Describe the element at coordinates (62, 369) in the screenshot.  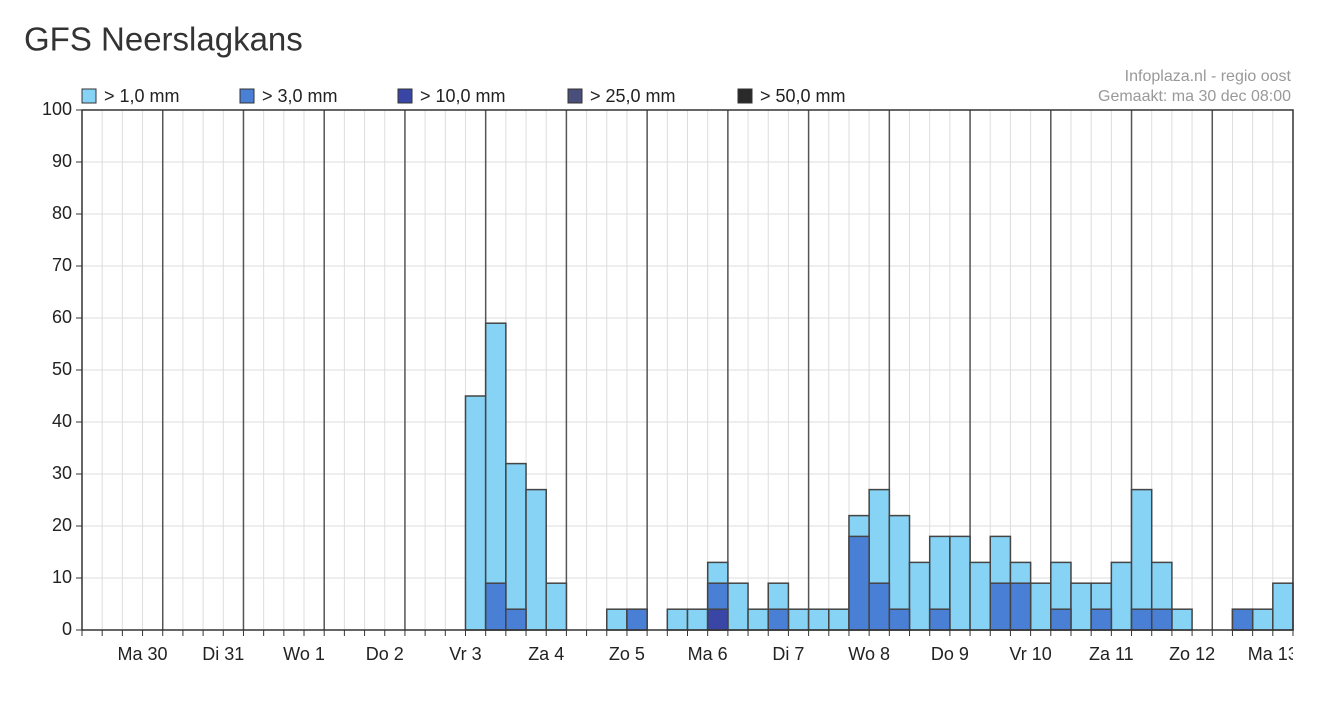
I see `y-tick-label: 50` at that location.